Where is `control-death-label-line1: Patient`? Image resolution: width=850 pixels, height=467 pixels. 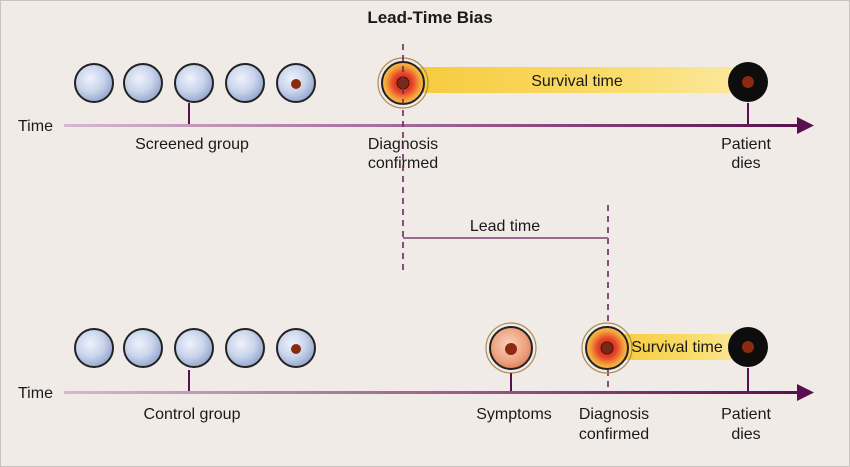 control-death-label-line1: Patient is located at coordinates (746, 414).